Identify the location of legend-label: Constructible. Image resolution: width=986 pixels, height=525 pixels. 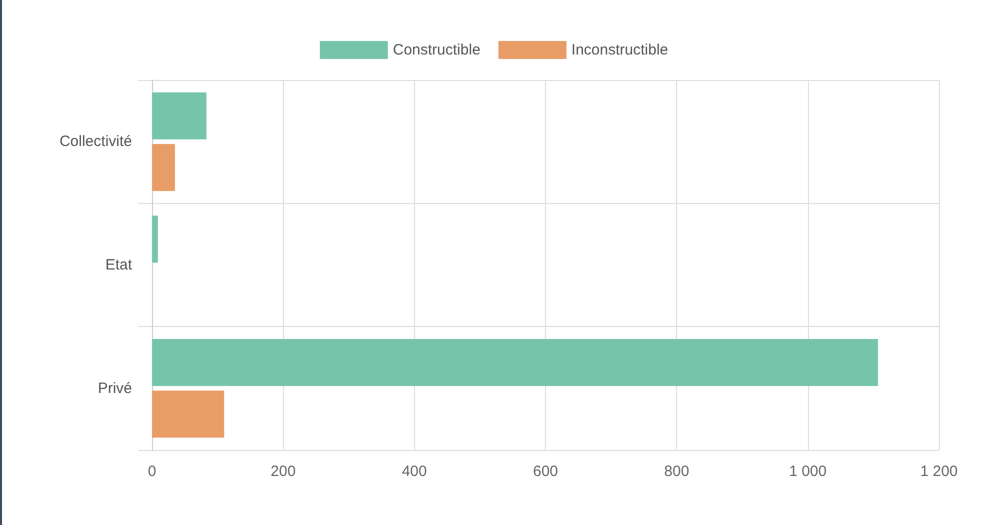
(436, 50).